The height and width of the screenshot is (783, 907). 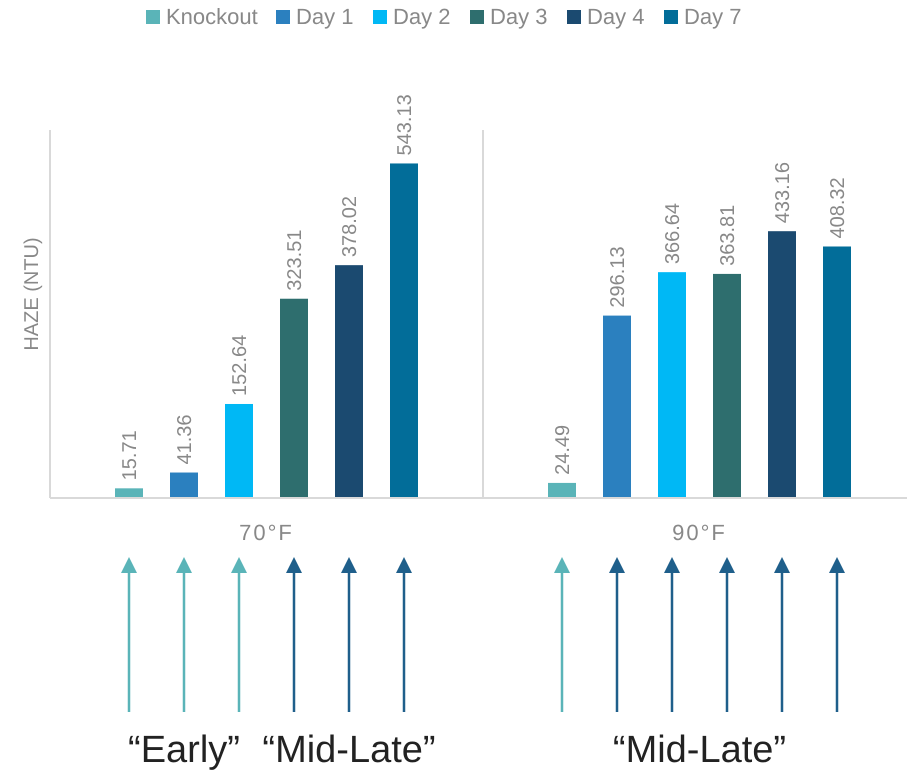 I want to click on data-label: 378.02, so click(x=350, y=227).